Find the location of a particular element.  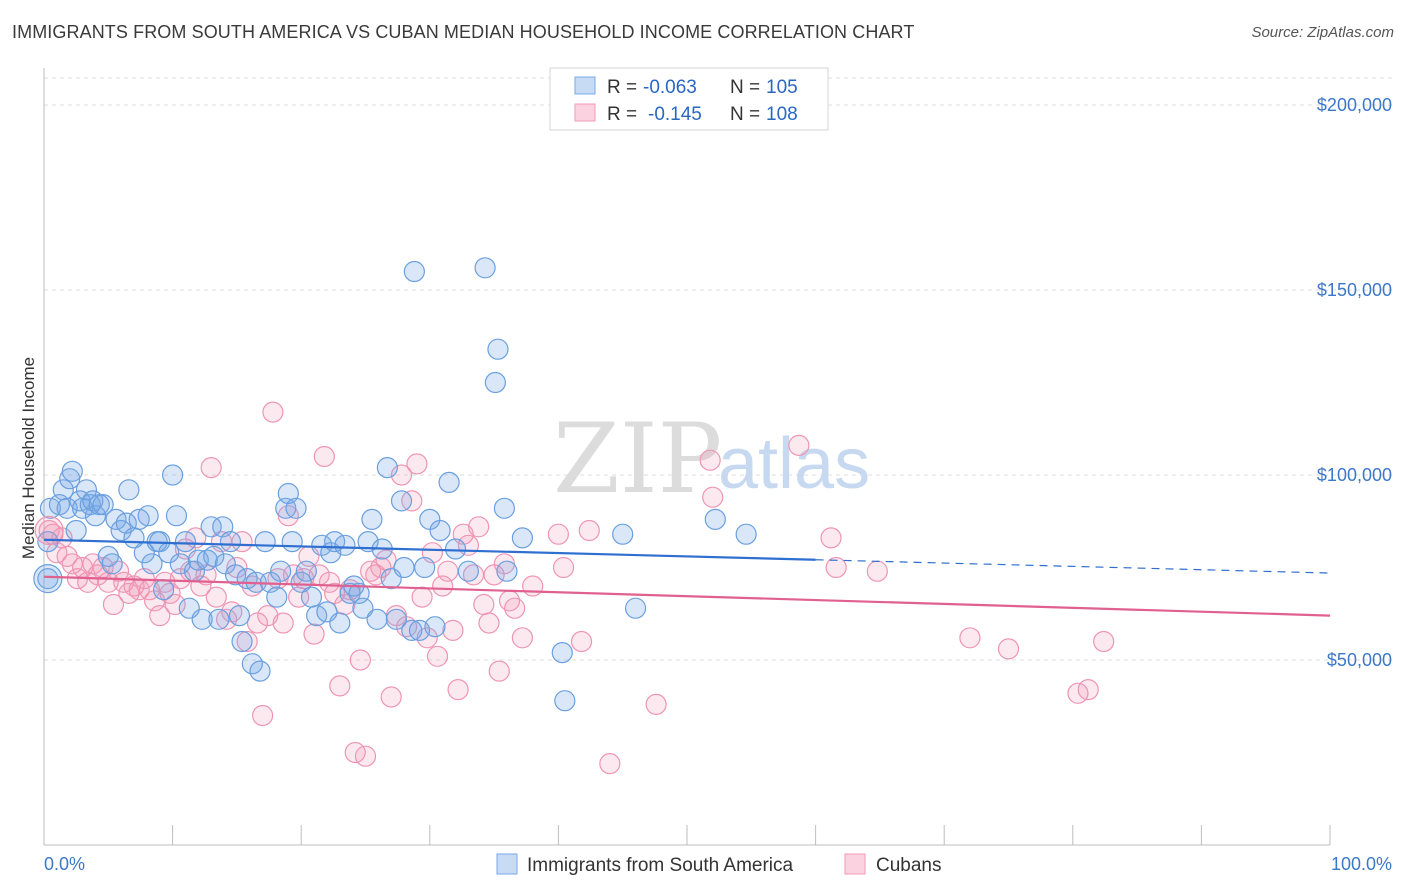

series-legend-swatch-blue is located at coordinates (507, 864).